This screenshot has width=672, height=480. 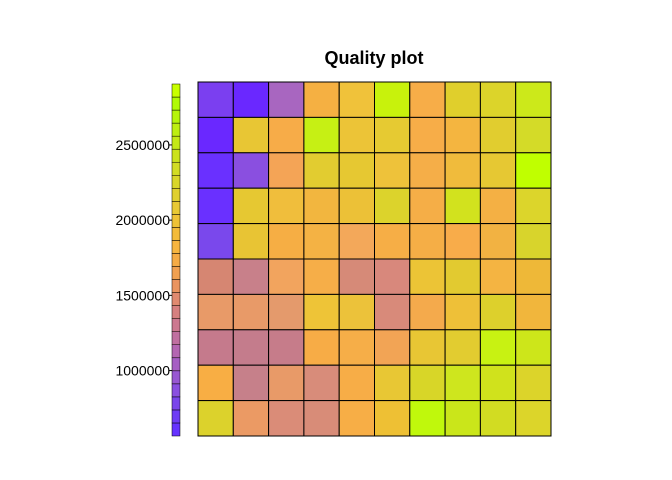 What do you see at coordinates (143, 258) in the screenshot?
I see `y-axis: 1000000 1500000 2000000 2500000` at bounding box center [143, 258].